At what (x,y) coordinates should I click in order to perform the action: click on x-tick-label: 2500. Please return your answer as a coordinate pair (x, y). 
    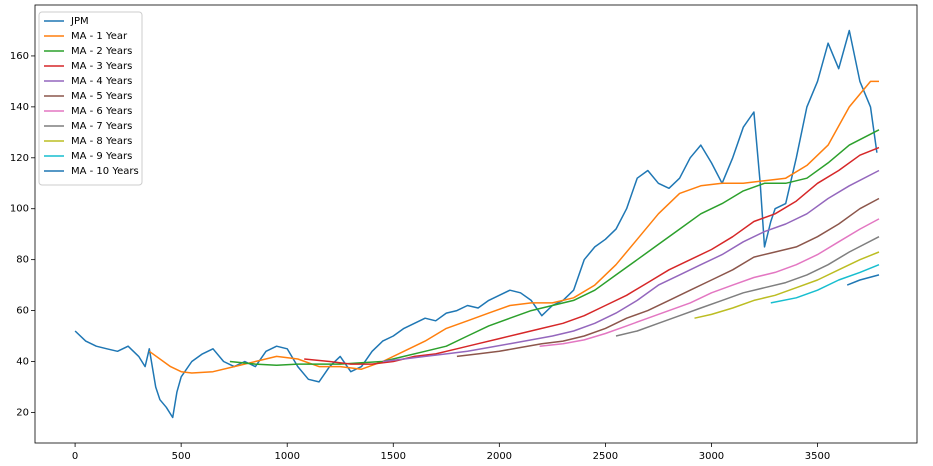
    Looking at the image, I should click on (605, 456).